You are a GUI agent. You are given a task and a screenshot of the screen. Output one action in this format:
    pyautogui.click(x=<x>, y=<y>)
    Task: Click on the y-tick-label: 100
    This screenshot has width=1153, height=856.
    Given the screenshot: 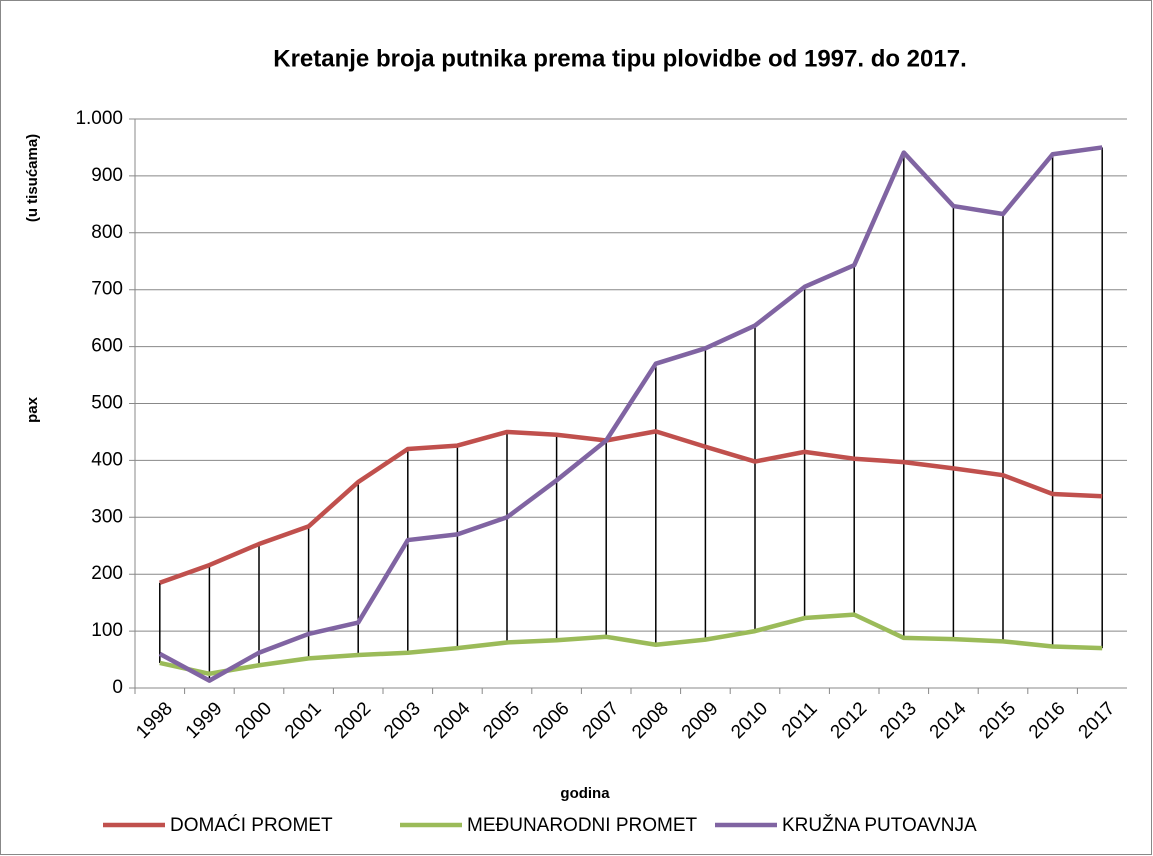 What is the action you would take?
    pyautogui.click(x=107, y=630)
    